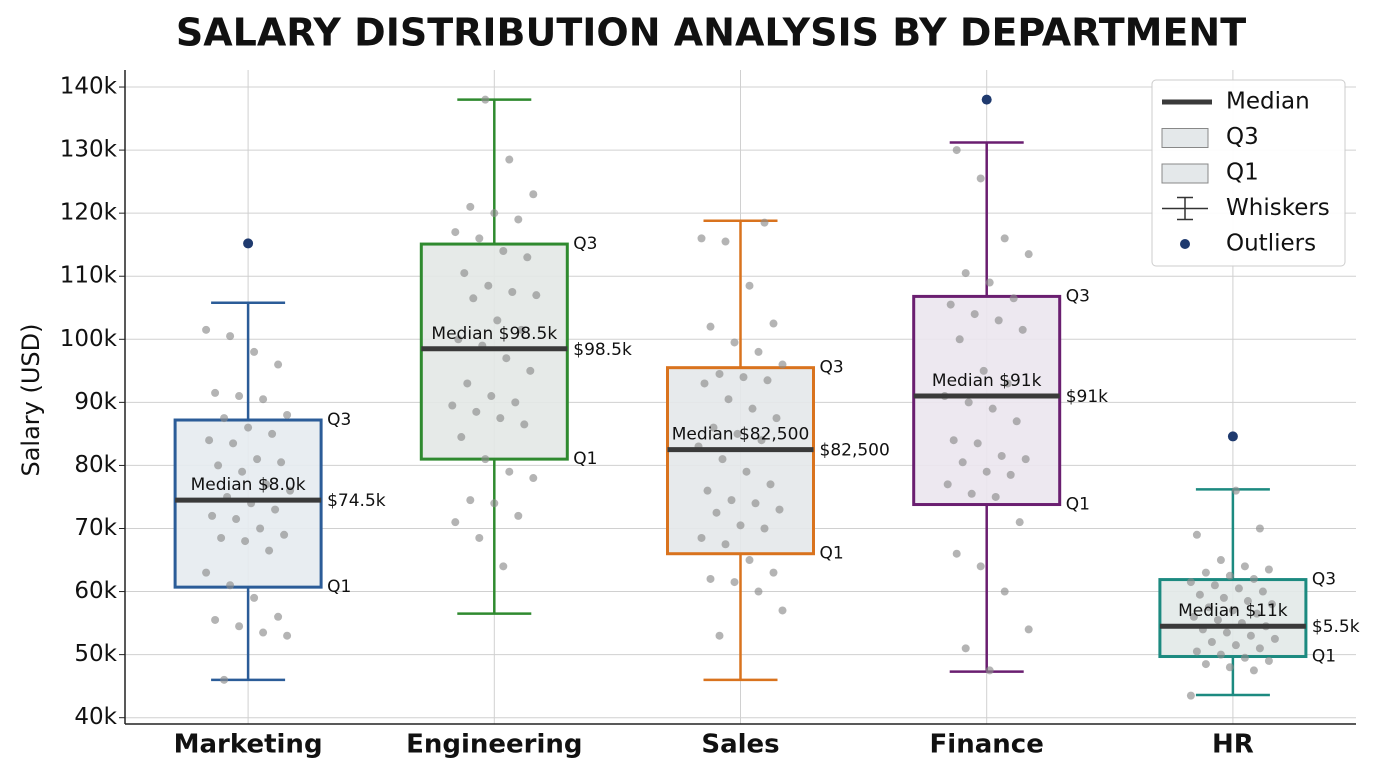 This screenshot has height=768, width=1376. What do you see at coordinates (741, 435) in the screenshot?
I see `median-annotation: Median $82,500` at bounding box center [741, 435].